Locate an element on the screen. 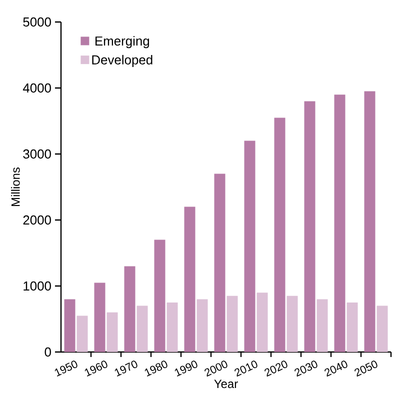 The image size is (407, 410). x-tick-label: 1960 is located at coordinates (96, 368).